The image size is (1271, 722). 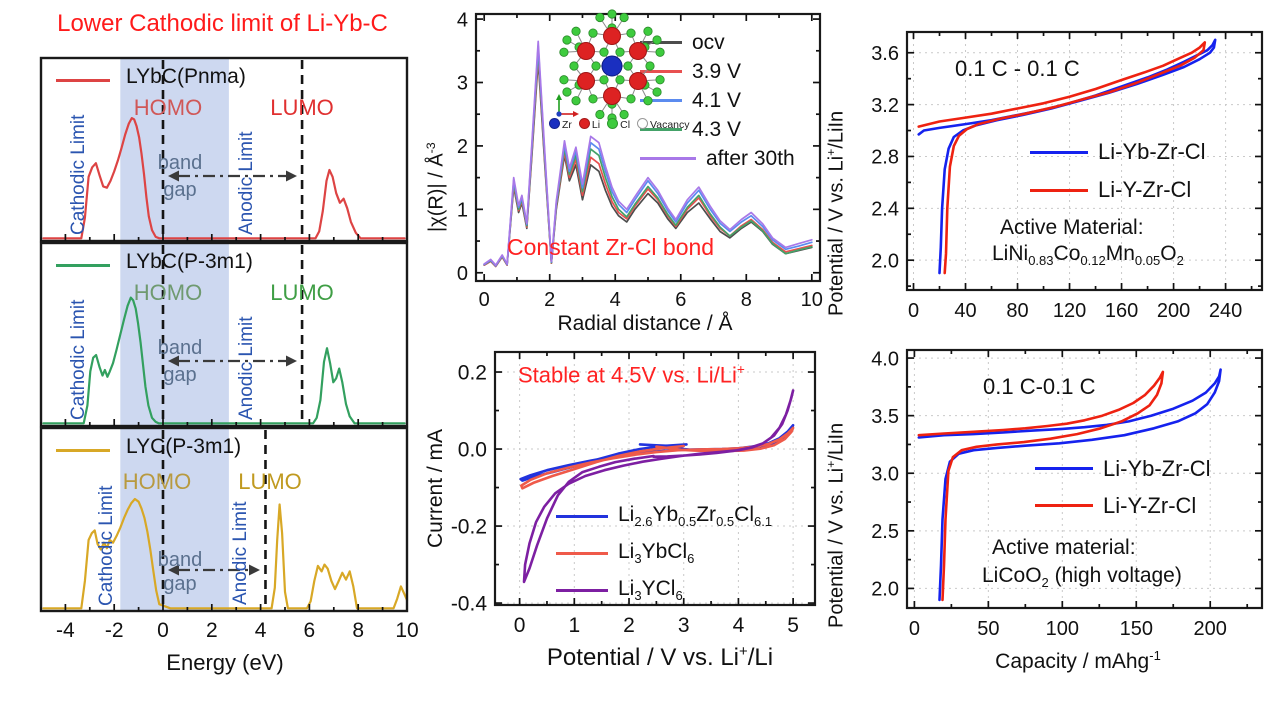 I want to click on lco-cycling-chart: 0 50 100 150 200 2.0 2.5 3.0 3.5 4.0, so click(x=1067, y=494).